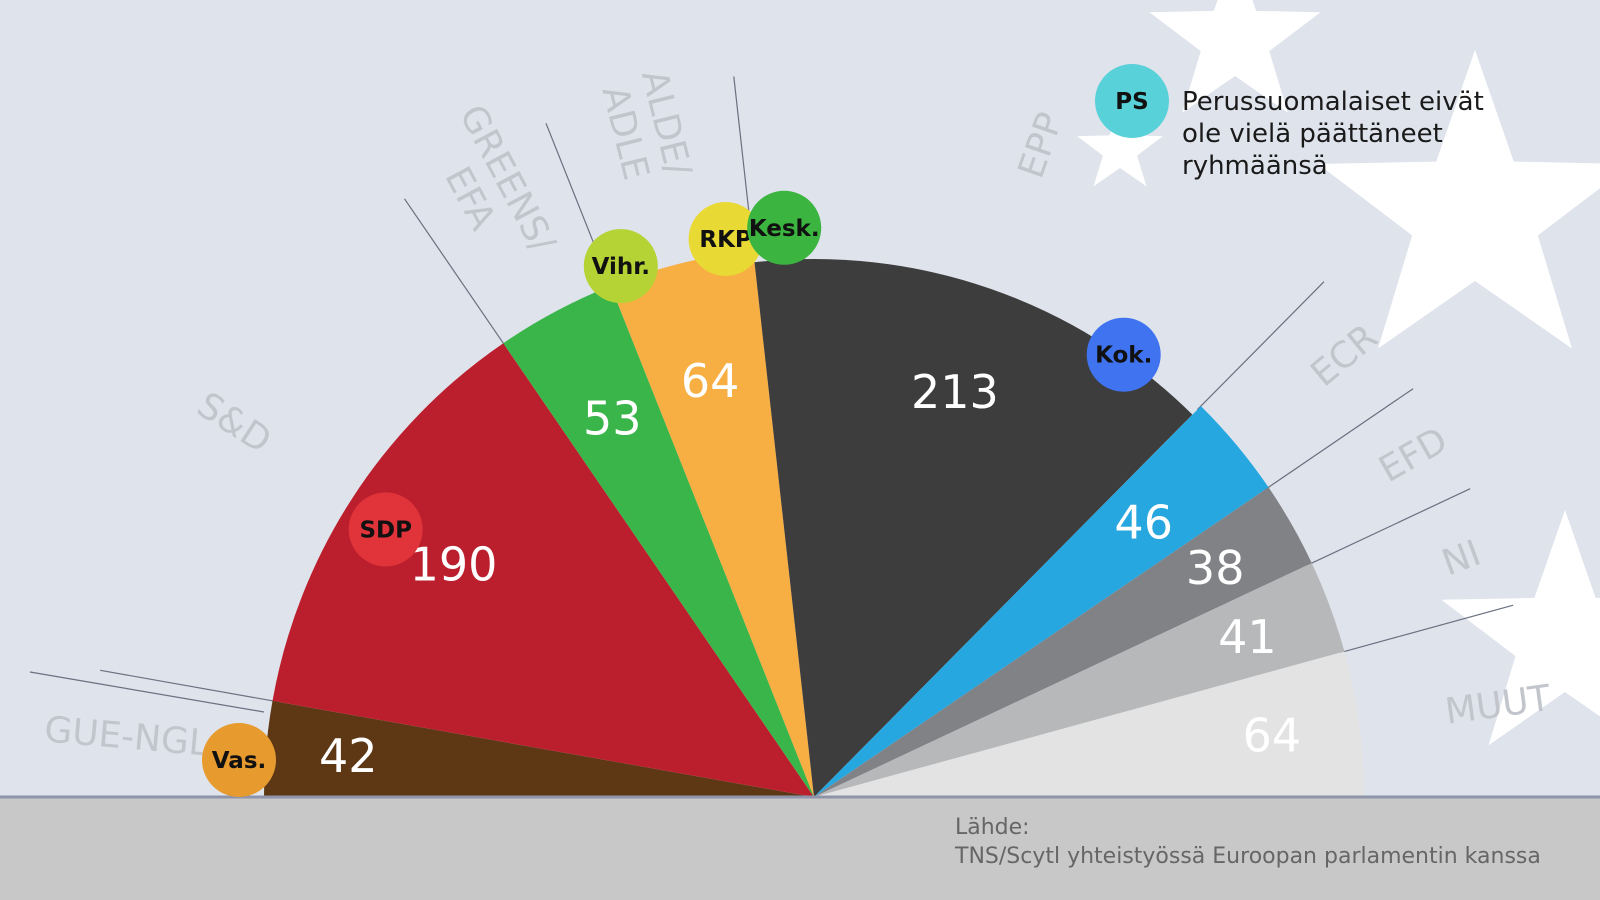 The height and width of the screenshot is (900, 1600). Describe the element at coordinates (710, 381) in the screenshot. I see `value-label-alde-adle: 64` at that location.